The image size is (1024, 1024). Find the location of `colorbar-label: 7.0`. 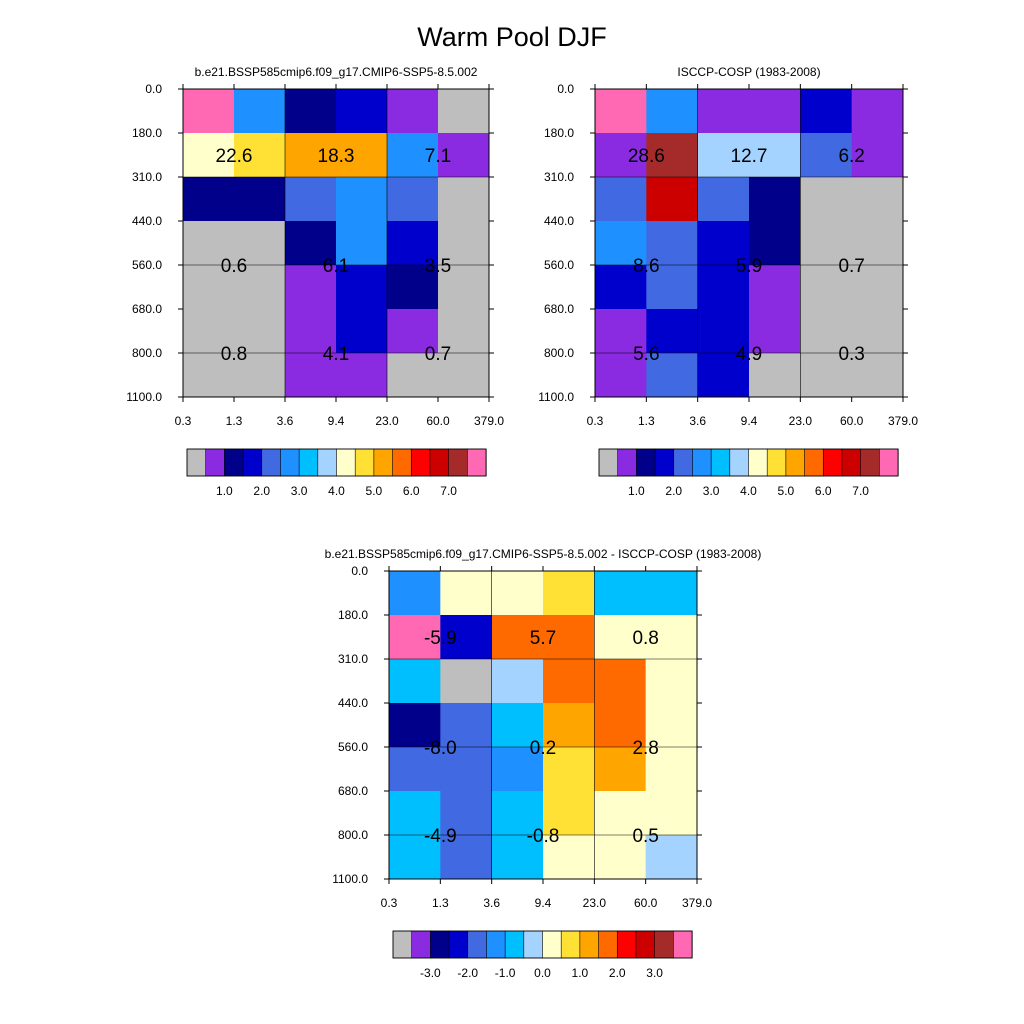

colorbar-label: 7.0 is located at coordinates (860, 491).